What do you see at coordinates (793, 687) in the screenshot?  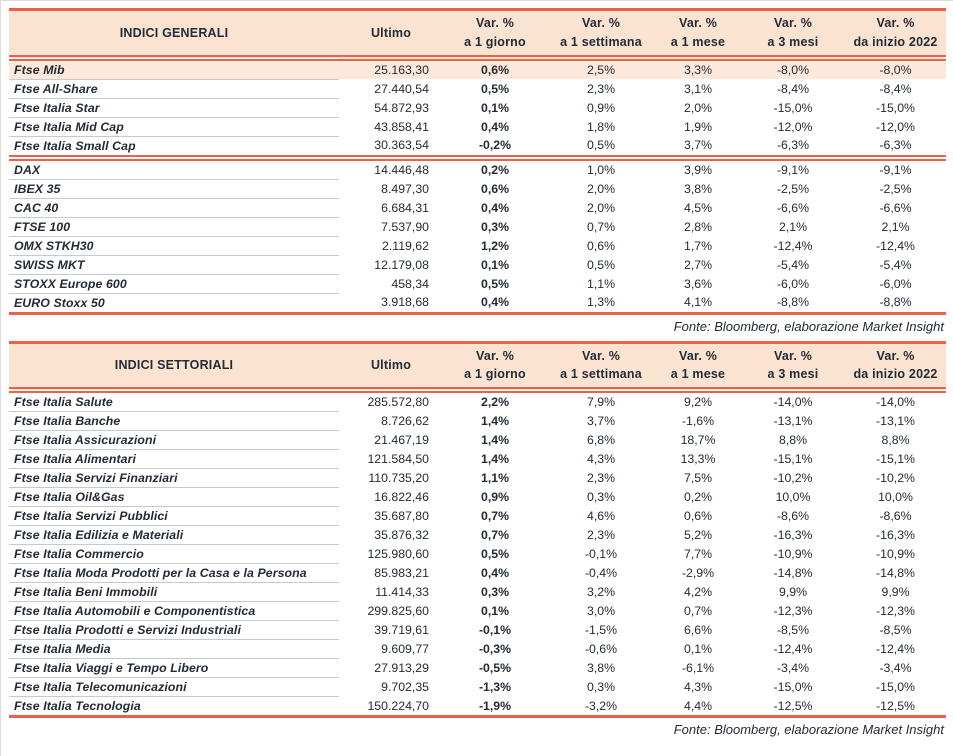 I see `var-3months-value: -15,0%` at bounding box center [793, 687].